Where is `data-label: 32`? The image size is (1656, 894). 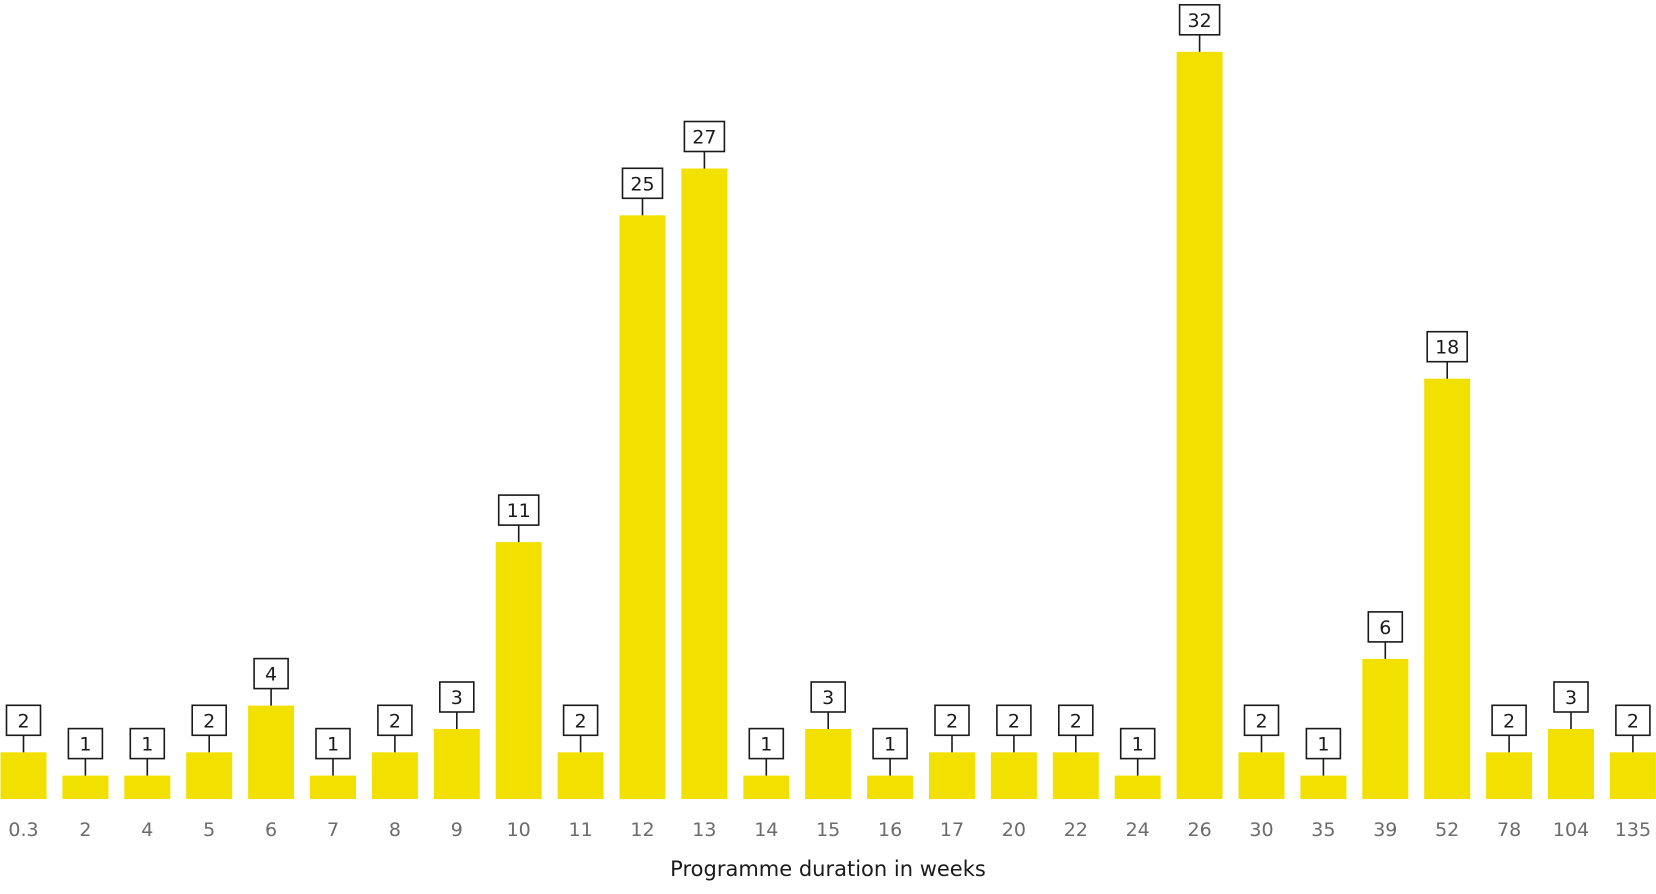 data-label: 32 is located at coordinates (1200, 21).